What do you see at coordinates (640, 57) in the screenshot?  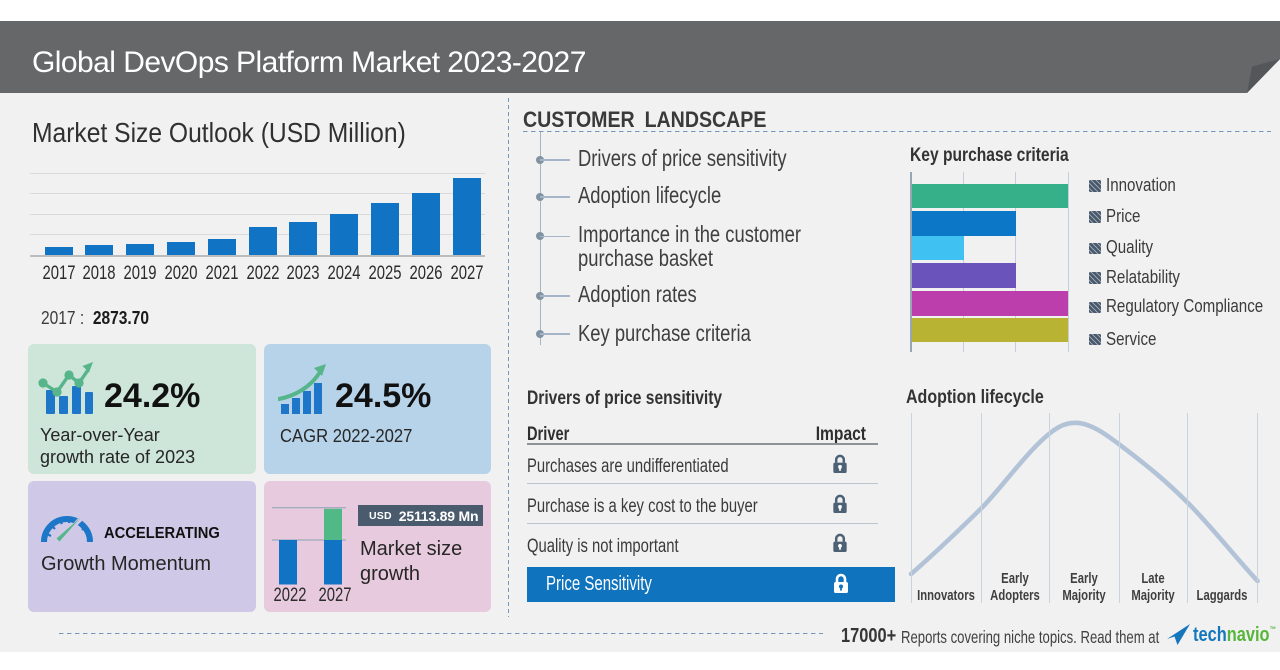 I see `header-band` at bounding box center [640, 57].